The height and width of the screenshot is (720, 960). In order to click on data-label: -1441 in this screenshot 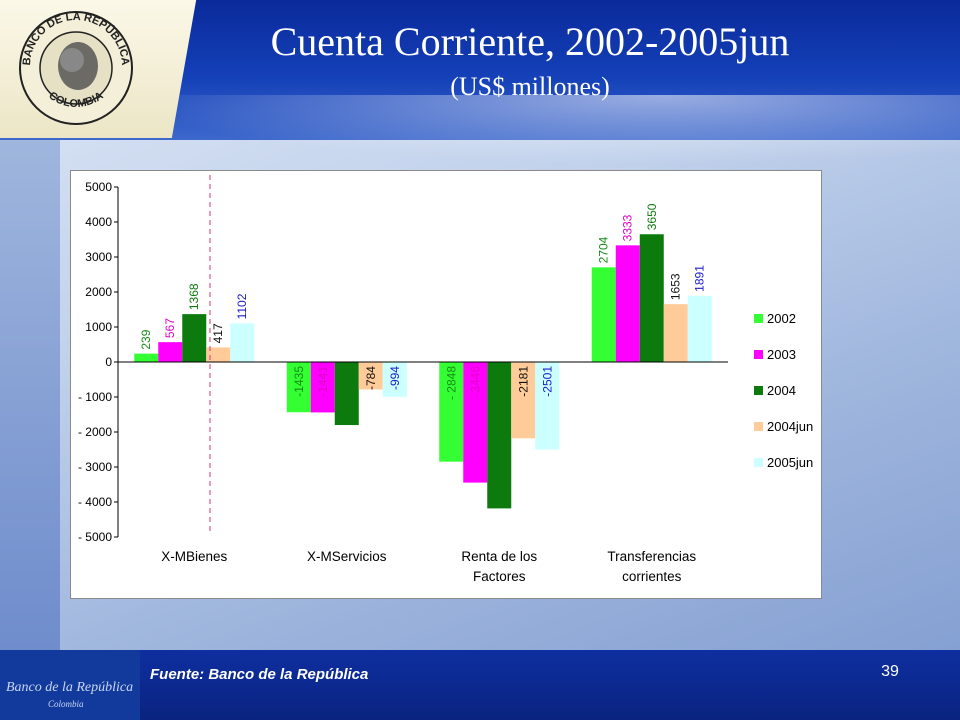, I will do `click(323, 381)`.